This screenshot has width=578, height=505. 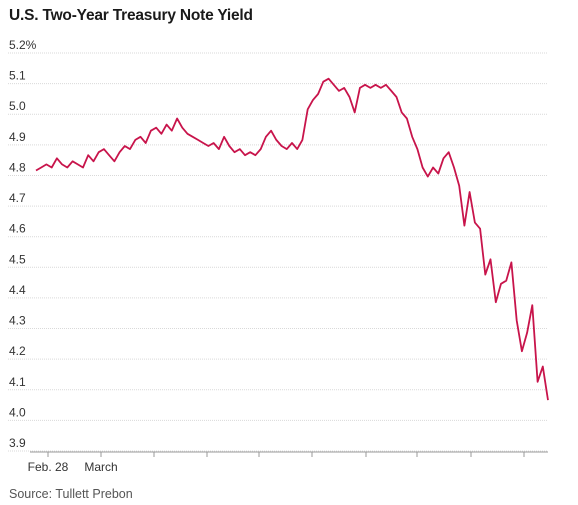 I want to click on chart-title: U.S. Two-Year Treasury Note Yield, so click(x=131, y=15).